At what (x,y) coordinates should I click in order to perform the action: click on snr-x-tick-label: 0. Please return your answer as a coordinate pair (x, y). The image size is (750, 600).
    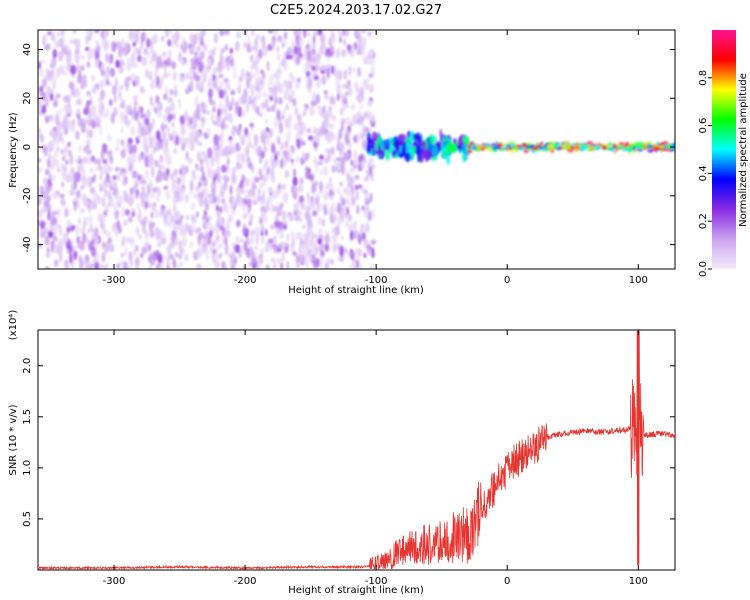
    Looking at the image, I should click on (507, 581).